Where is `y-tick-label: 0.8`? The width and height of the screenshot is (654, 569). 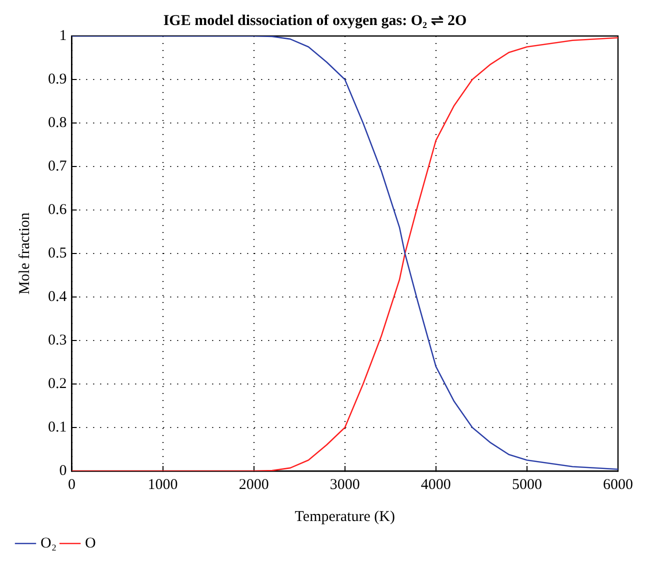
y-tick-label: 0.8 is located at coordinates (57, 122).